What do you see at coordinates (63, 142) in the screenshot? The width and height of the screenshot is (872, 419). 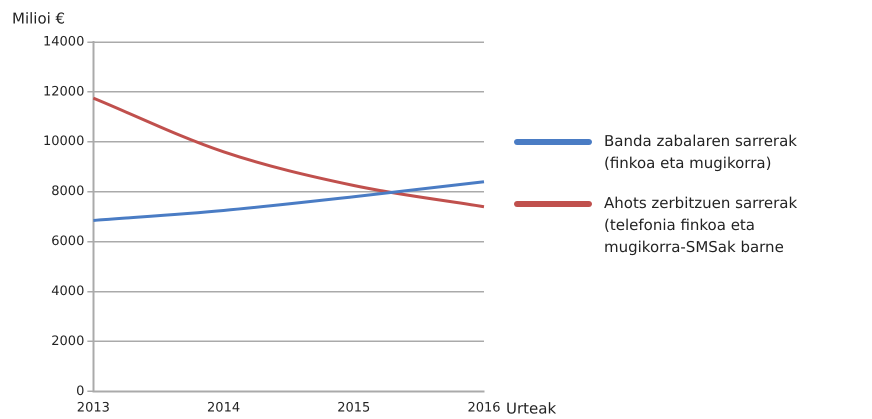 I see `y-tick-label: 10000` at bounding box center [63, 142].